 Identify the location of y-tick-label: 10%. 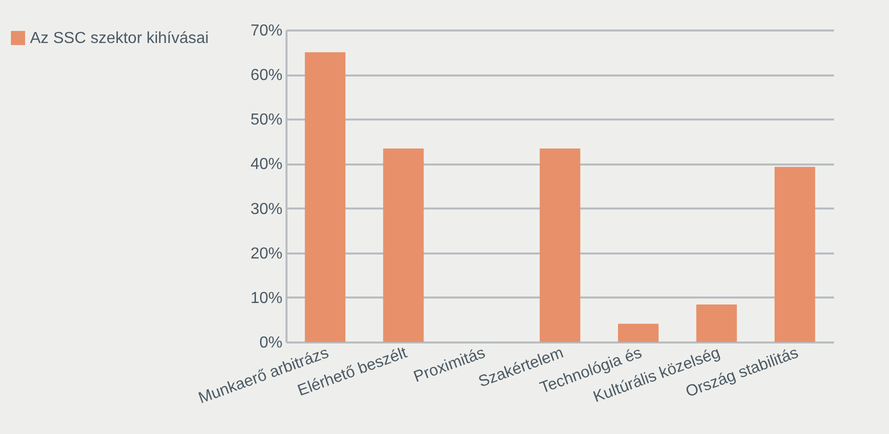
(266, 298).